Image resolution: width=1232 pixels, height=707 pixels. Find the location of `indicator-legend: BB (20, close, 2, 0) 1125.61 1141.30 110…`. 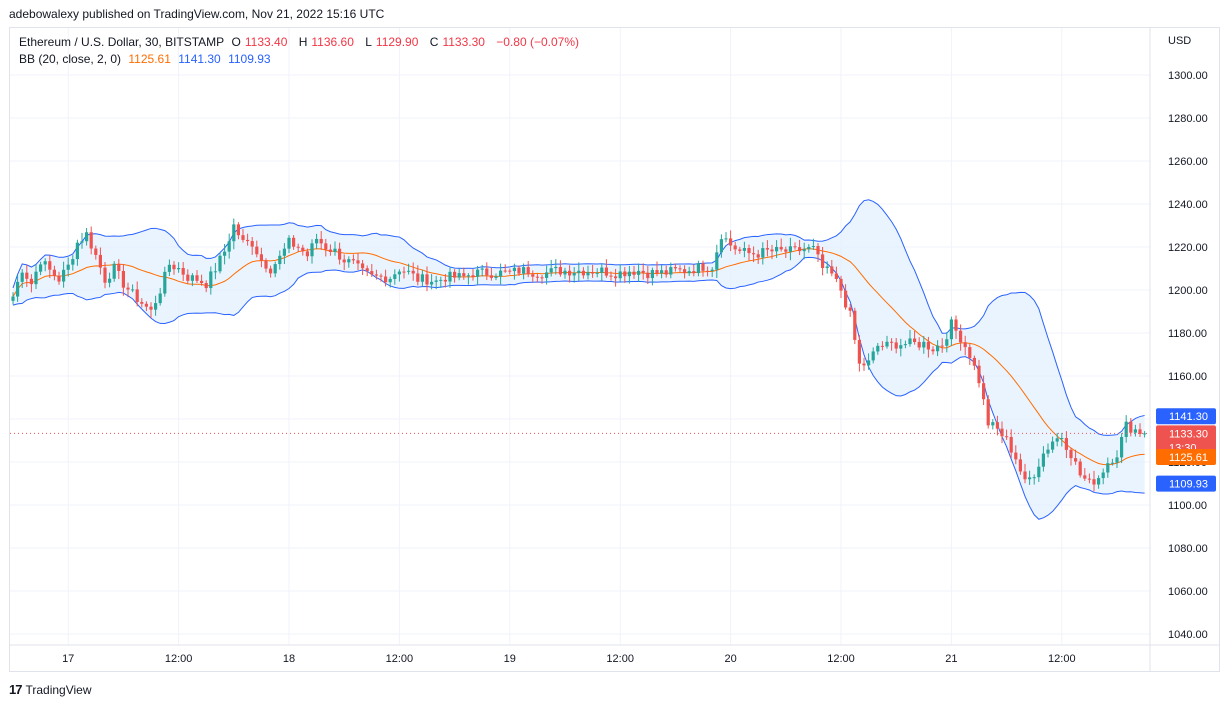

indicator-legend: BB (20, close, 2, 0) 1125.61 1141.30 110… is located at coordinates (147, 59).